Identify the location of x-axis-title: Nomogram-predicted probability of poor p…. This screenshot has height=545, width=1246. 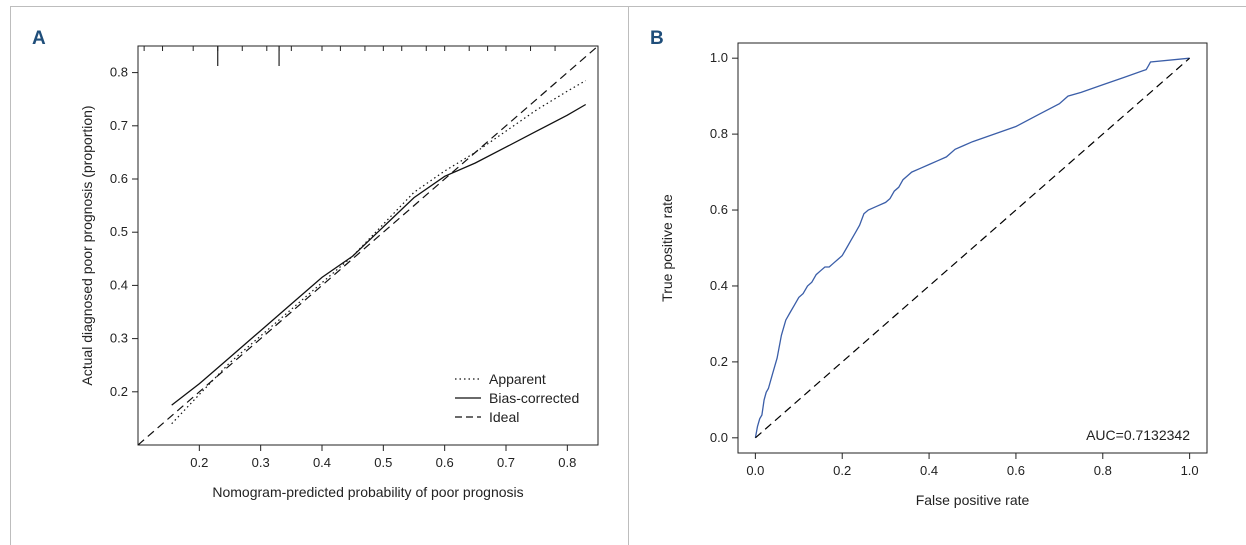
(367, 492).